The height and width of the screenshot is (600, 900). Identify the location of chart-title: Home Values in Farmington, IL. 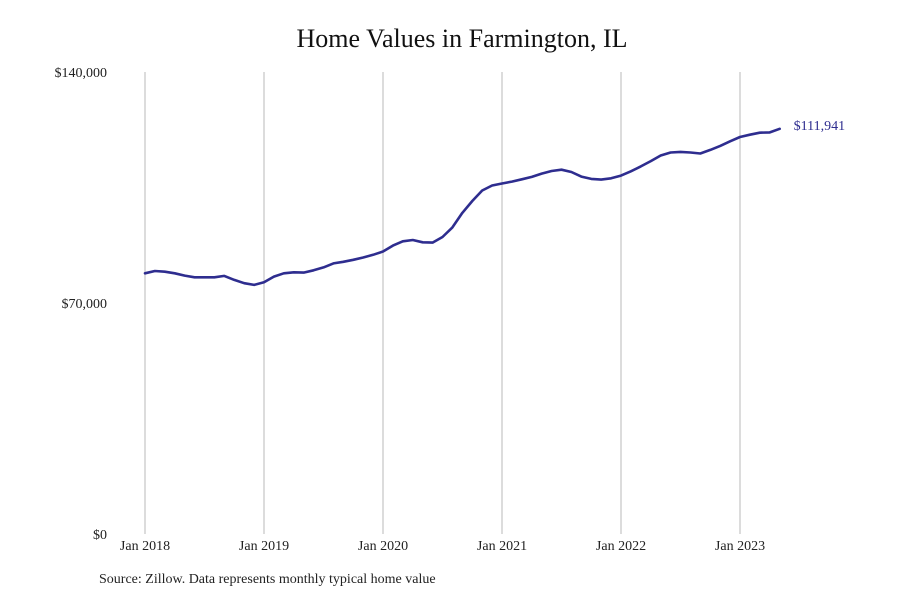
(462, 38).